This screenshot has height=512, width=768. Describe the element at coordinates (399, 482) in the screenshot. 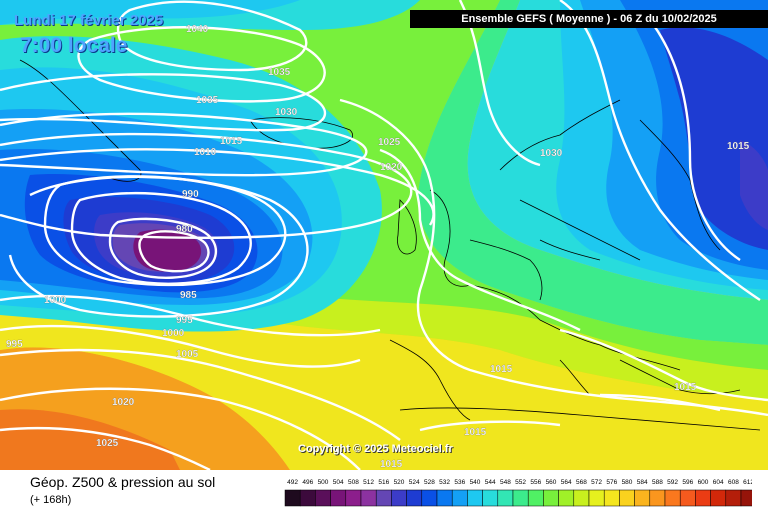

I see `scale-tick-label: 520` at that location.